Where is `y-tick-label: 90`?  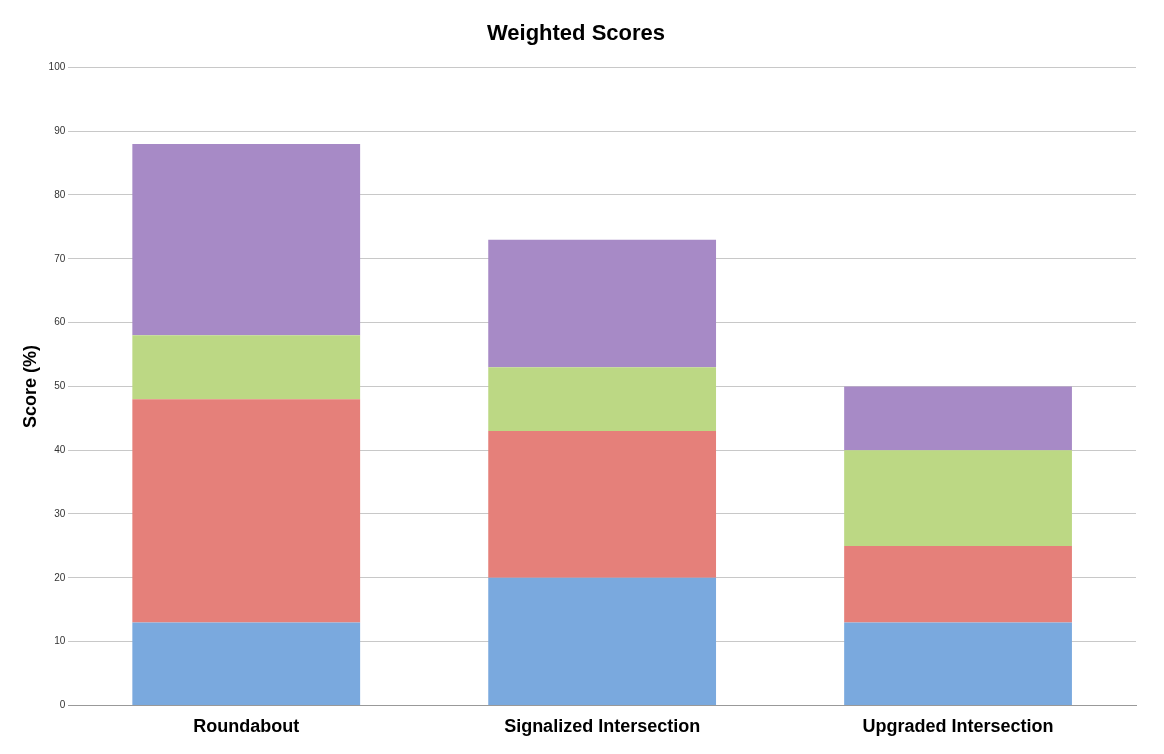 y-tick-label: 90 is located at coordinates (60, 130).